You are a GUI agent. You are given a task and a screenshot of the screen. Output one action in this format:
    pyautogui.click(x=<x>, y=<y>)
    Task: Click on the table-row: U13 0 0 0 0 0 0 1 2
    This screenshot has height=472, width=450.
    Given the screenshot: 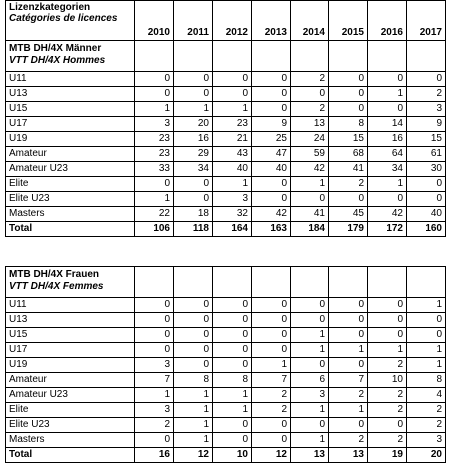 What is the action you would take?
    pyautogui.click(x=225, y=94)
    